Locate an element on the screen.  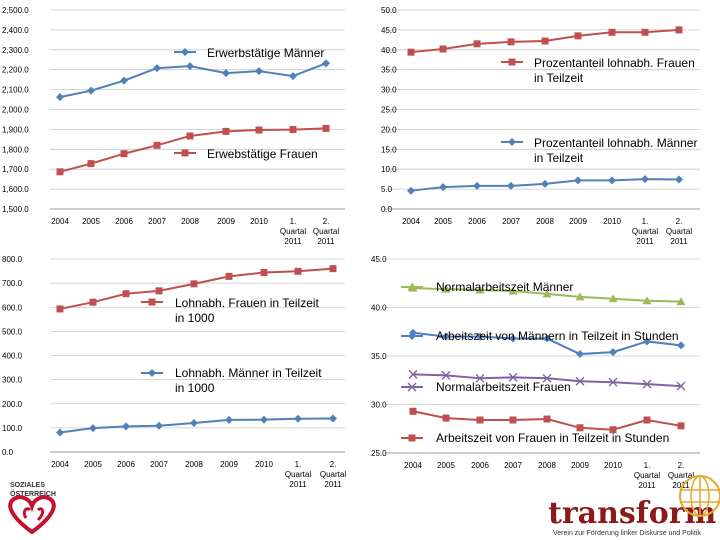
x-tick-label: 2004 is located at coordinates (60, 464).